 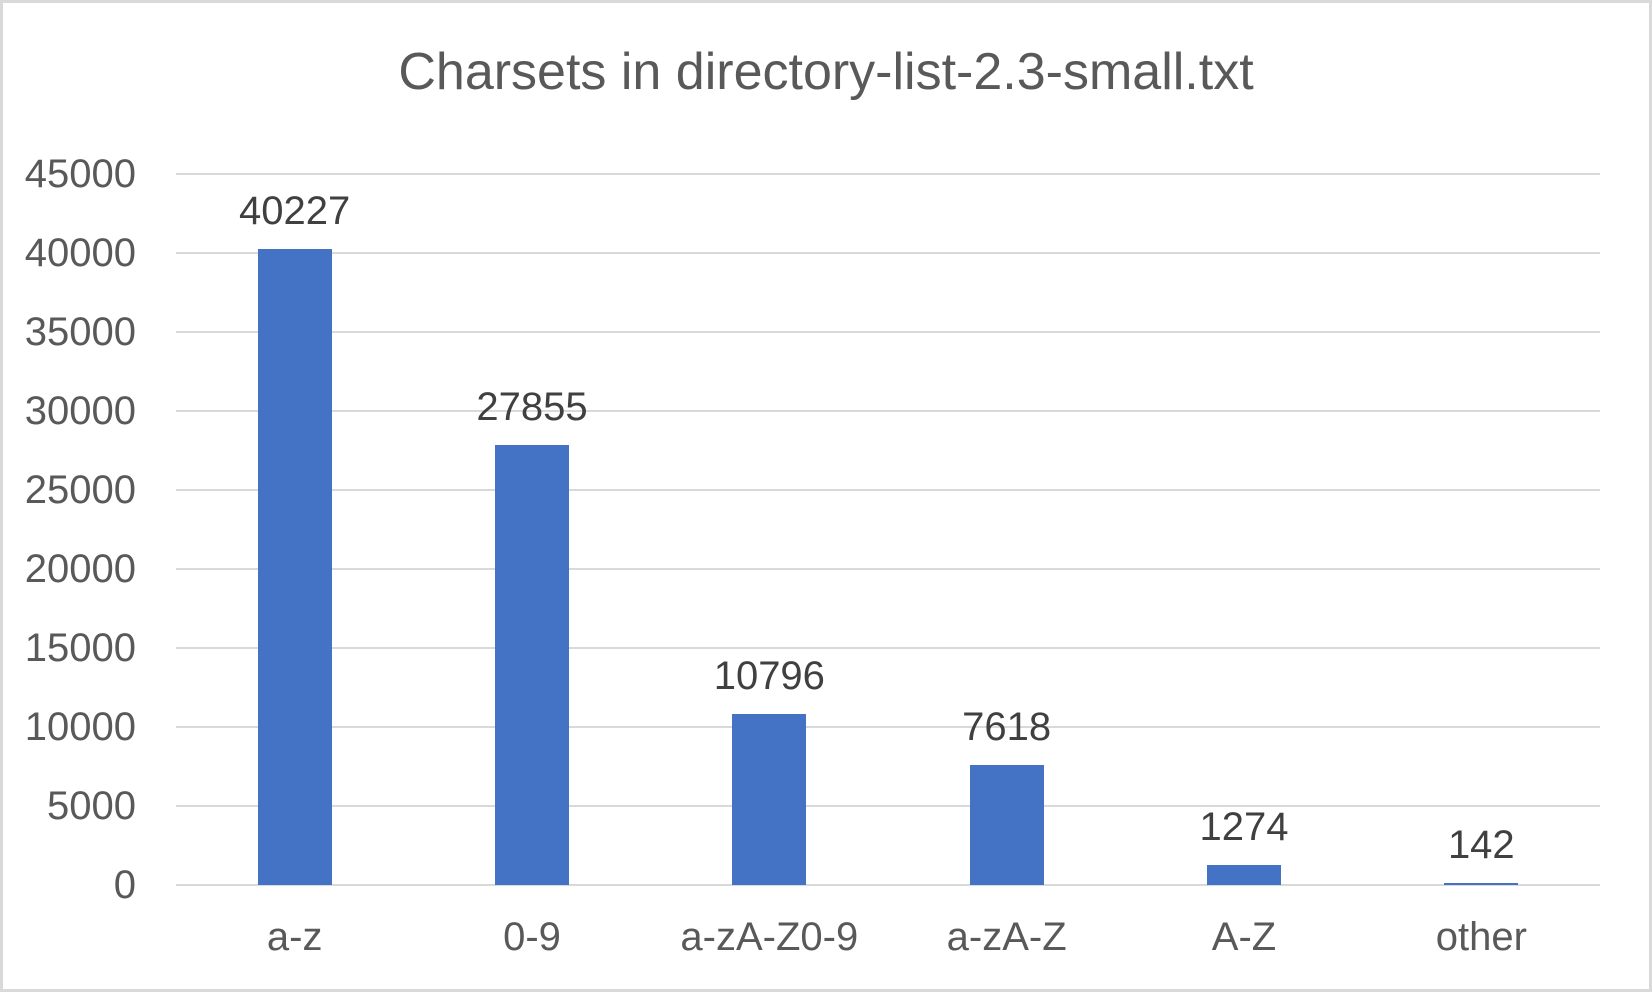 I want to click on y-tick-label: 40000, so click(x=80, y=253).